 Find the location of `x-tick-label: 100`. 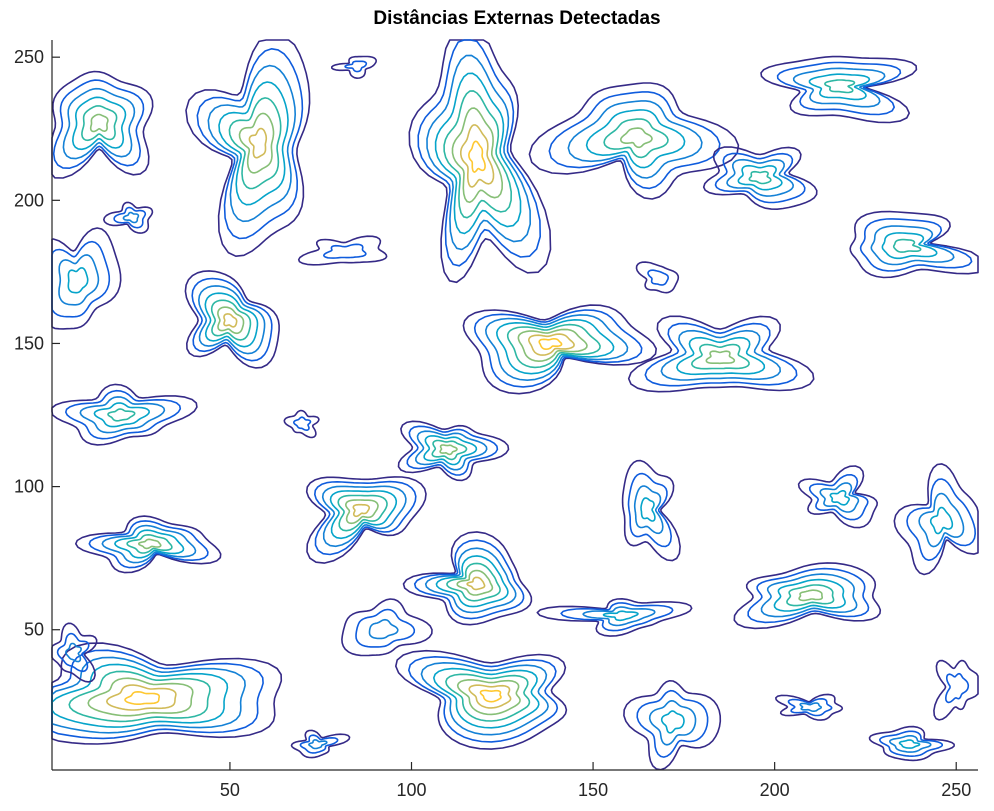

x-tick-label: 100 is located at coordinates (411, 790).